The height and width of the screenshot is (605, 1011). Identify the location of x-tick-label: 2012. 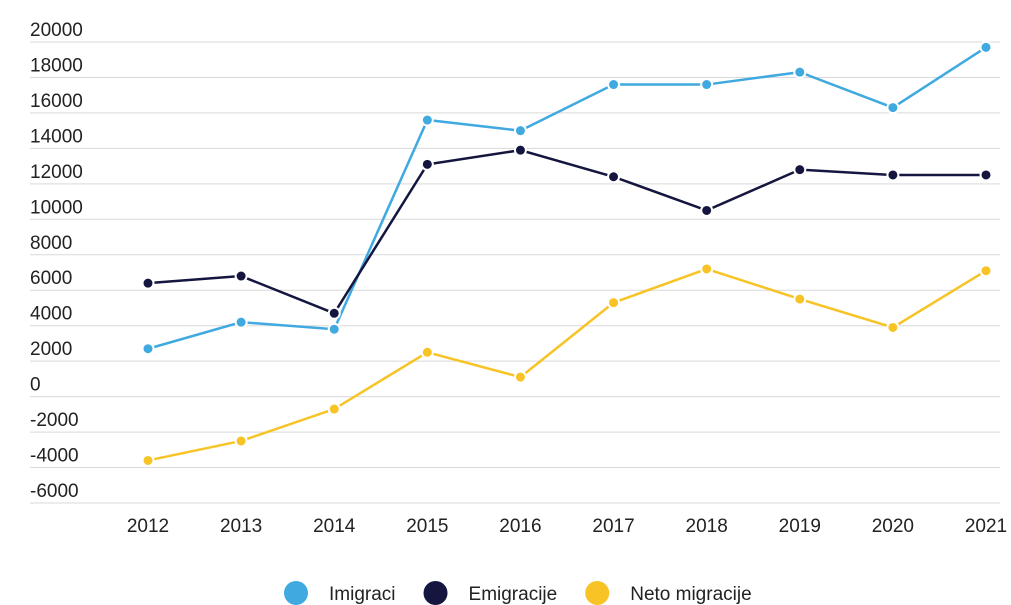
(148, 526).